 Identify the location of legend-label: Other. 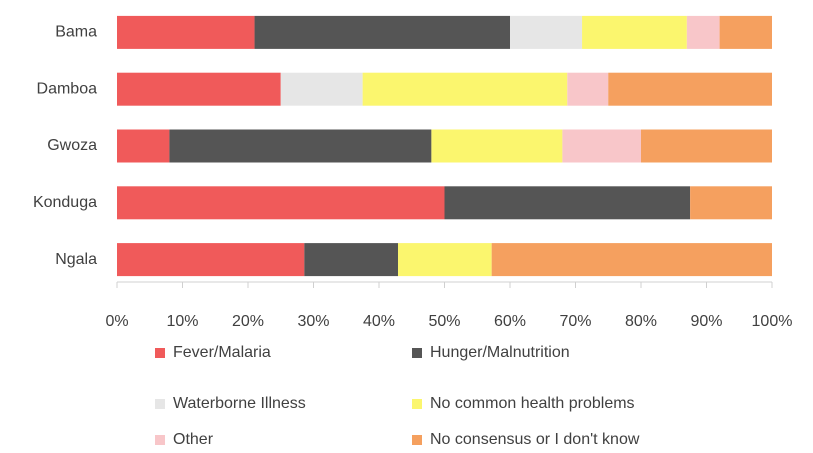
(193, 439).